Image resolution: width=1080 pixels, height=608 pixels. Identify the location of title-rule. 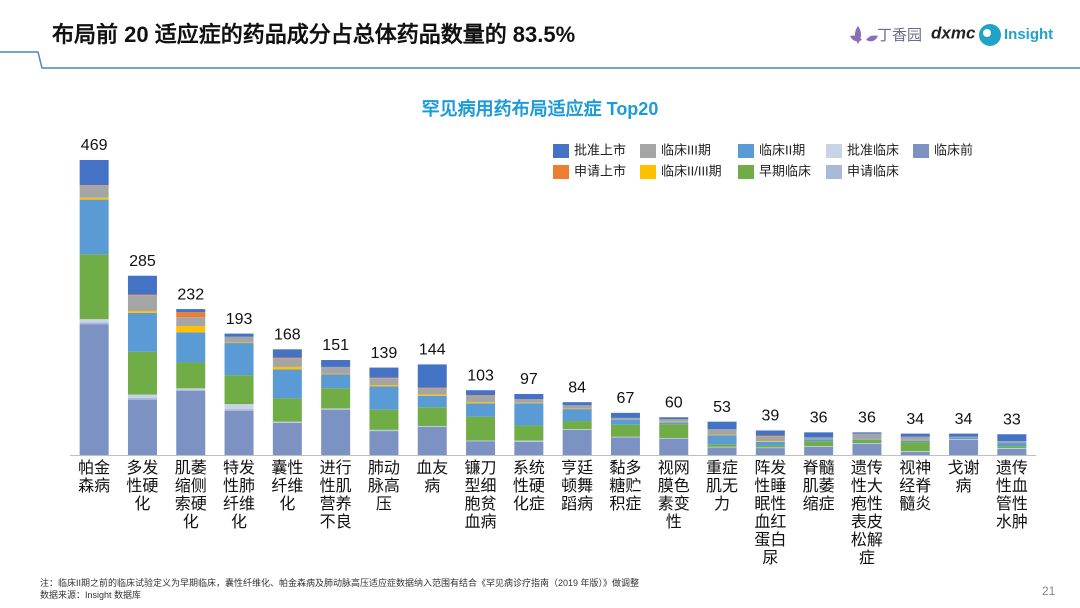
(540, 60).